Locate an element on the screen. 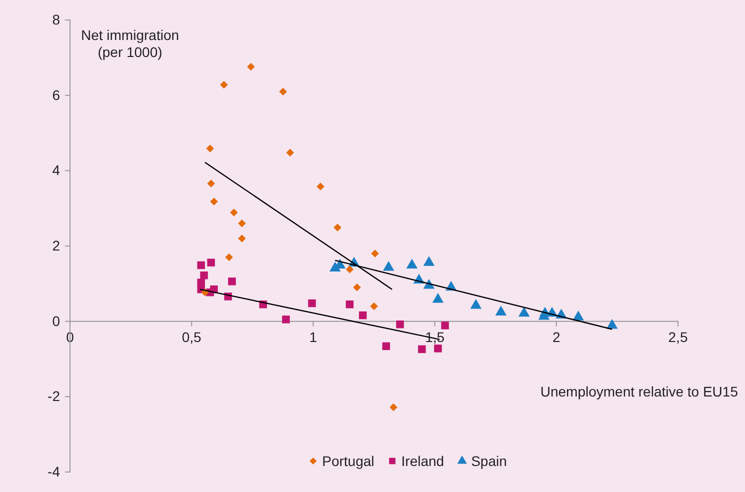 This screenshot has height=492, width=745. y-tick-label: 6 is located at coordinates (56, 94).